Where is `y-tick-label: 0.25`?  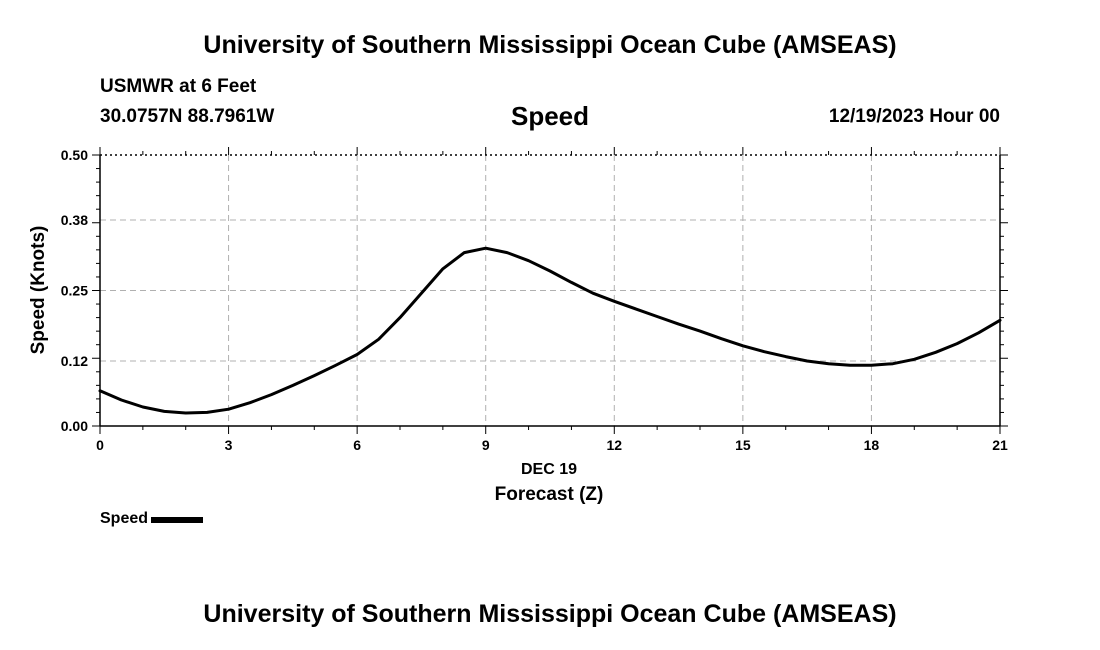 y-tick-label: 0.25 is located at coordinates (74, 291).